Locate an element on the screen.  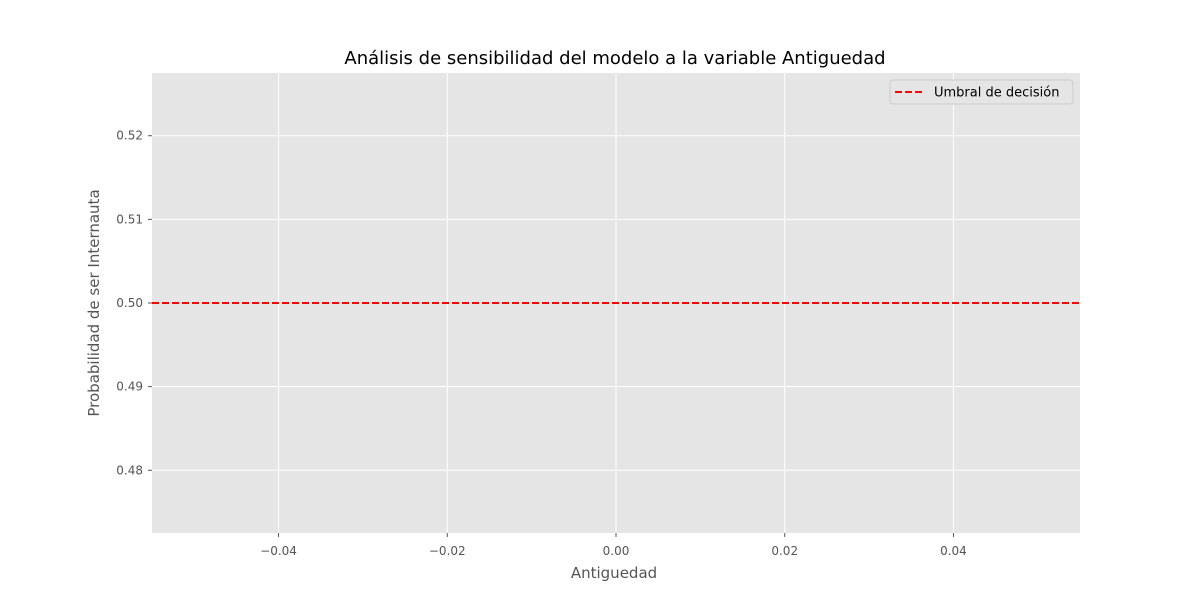
y-tick-label: 0.51 is located at coordinates (129, 219).